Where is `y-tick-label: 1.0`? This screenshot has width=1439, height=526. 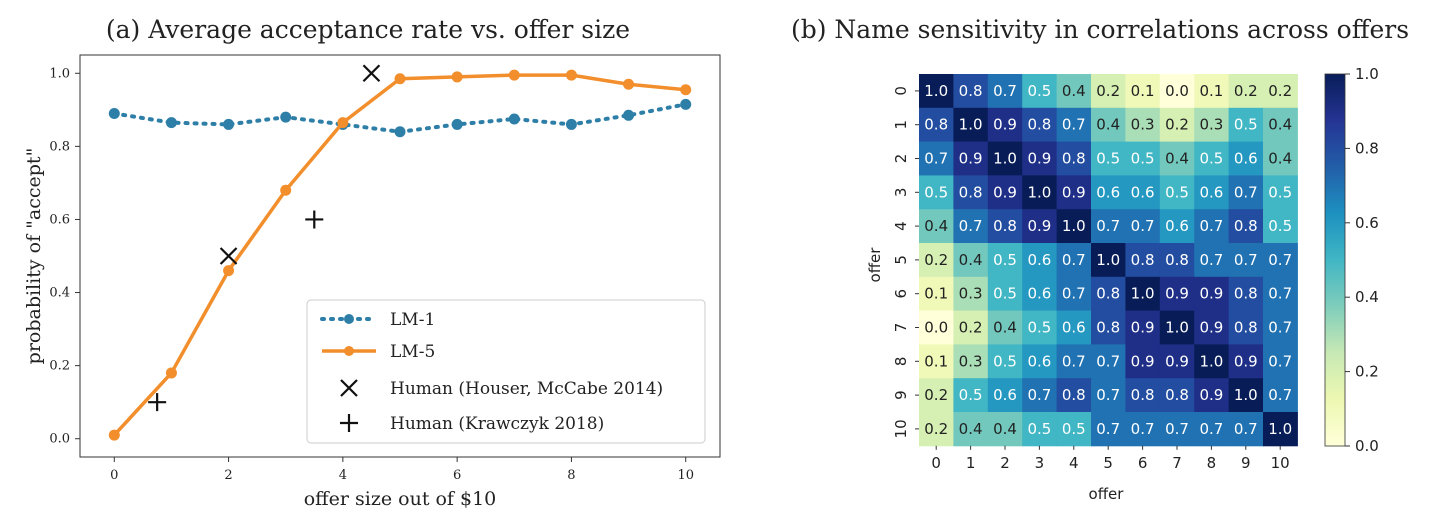 y-tick-label: 1.0 is located at coordinates (59, 73).